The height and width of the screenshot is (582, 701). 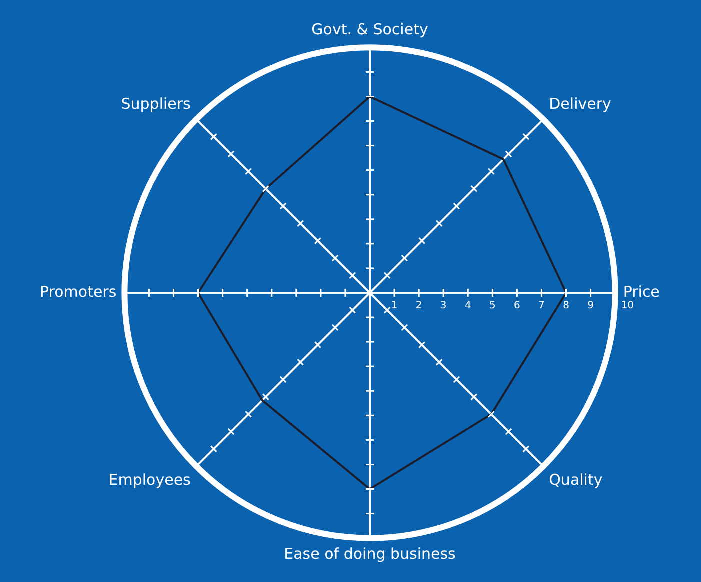 What do you see at coordinates (419, 306) in the screenshot?
I see `y-tick-label: 2` at bounding box center [419, 306].